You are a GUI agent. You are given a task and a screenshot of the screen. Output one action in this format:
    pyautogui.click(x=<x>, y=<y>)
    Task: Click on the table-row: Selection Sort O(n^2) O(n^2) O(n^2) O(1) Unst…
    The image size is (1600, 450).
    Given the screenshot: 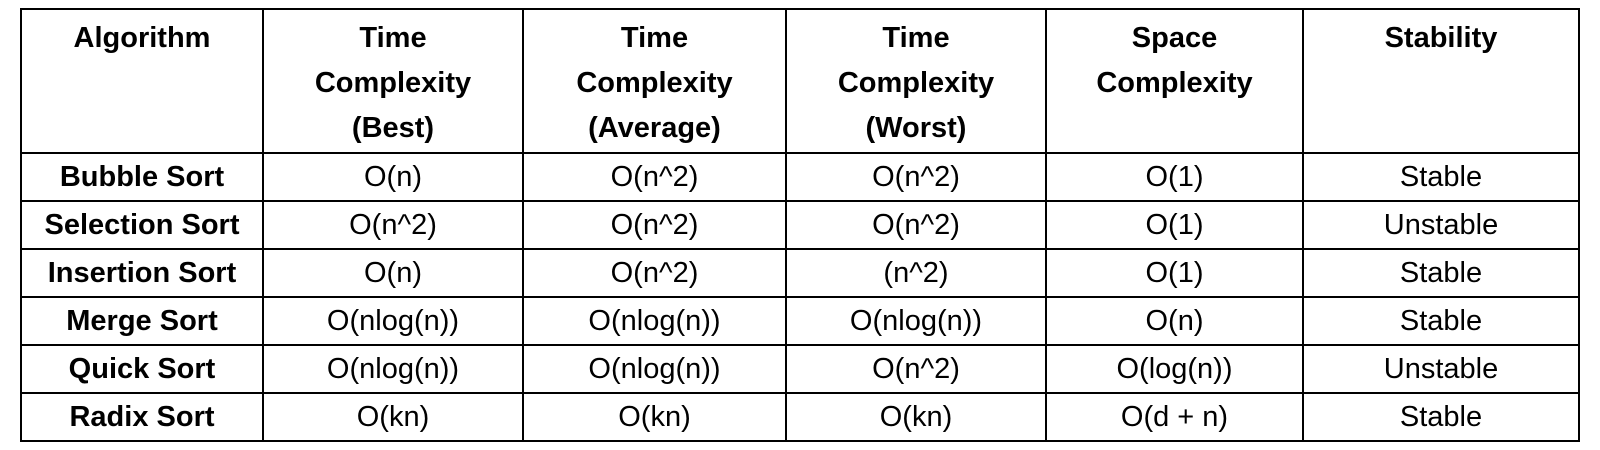 What is the action you would take?
    pyautogui.click(x=800, y=225)
    